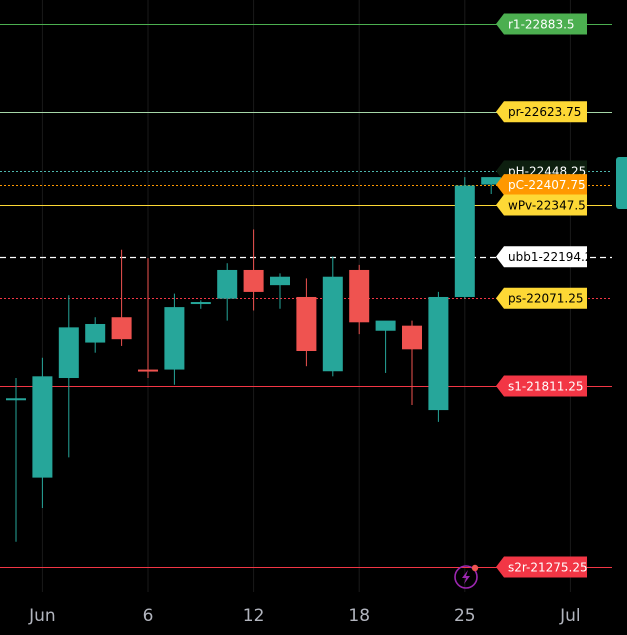 This screenshot has height=635, width=627. I want to click on x-tick-label: Jun, so click(42, 616).